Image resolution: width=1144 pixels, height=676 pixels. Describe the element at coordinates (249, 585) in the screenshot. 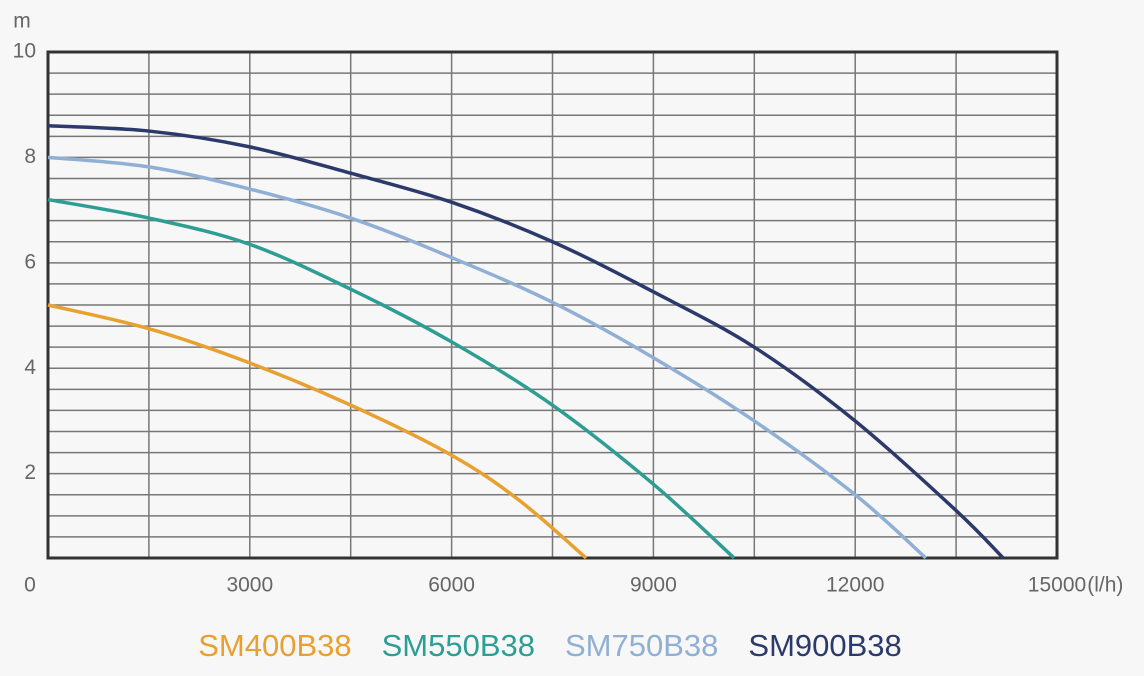

I see `x-tick-label: 3000` at that location.